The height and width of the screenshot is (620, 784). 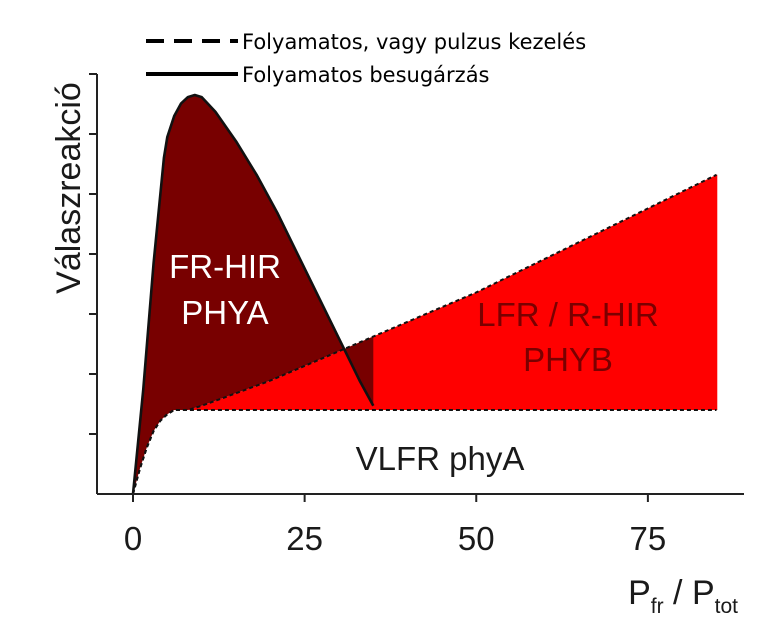 What do you see at coordinates (225, 266) in the screenshot?
I see `region-label-frhir-phya-line1: FR-HIR` at bounding box center [225, 266].